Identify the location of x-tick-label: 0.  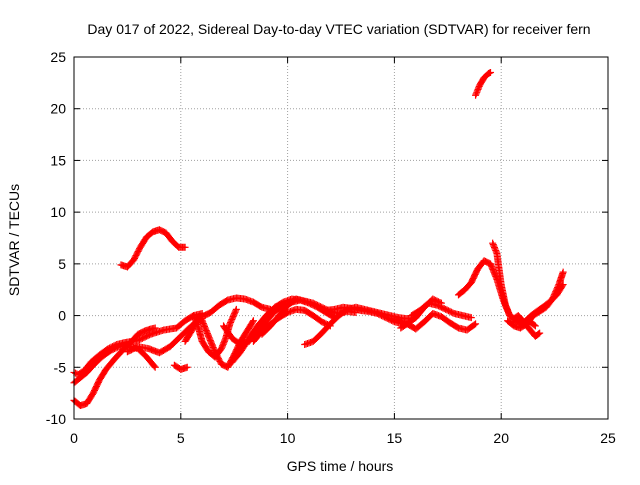
(74, 438).